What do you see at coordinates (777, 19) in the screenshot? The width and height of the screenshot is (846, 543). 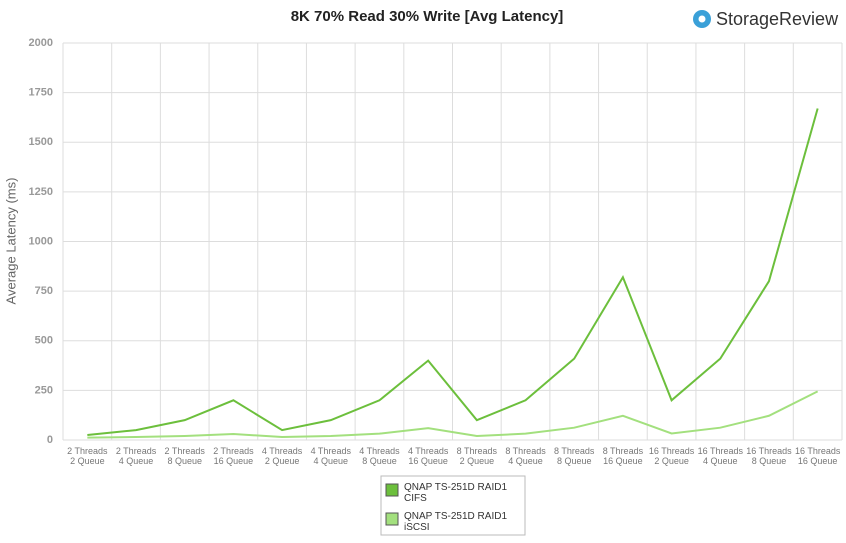 I see `logo: StorageReview` at bounding box center [777, 19].